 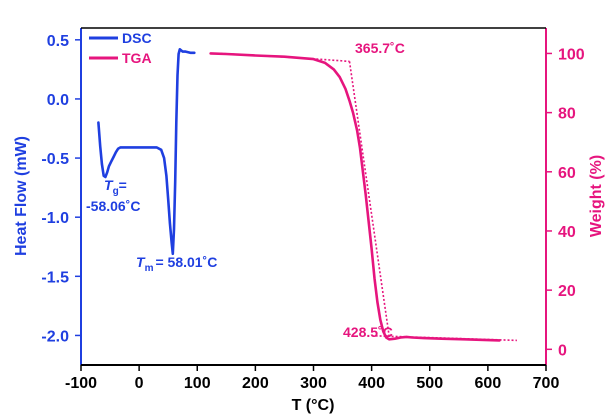 I want to click on y-left-tick-label: 0.5, so click(x=58, y=41).